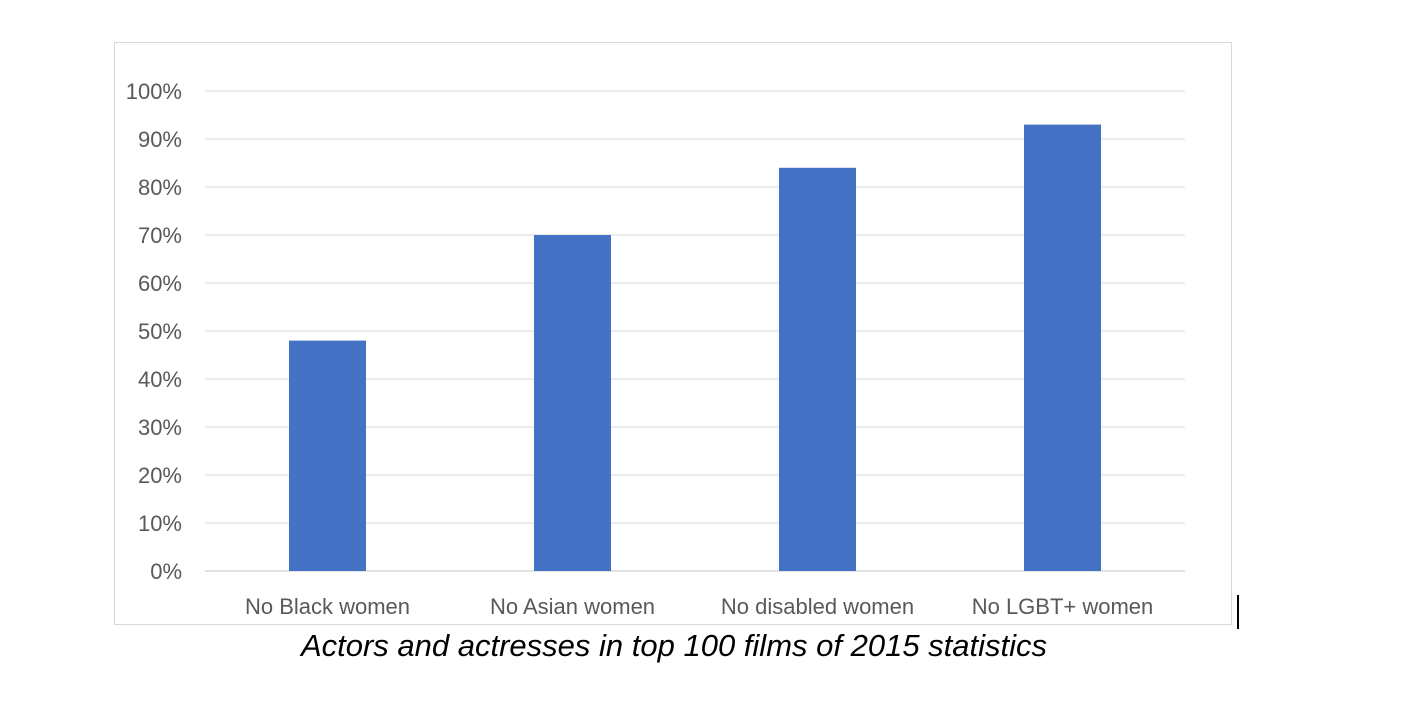 Image resolution: width=1408 pixels, height=722 pixels. I want to click on y-axis-tick-labels: 0% 10% 20% 30% 40% 50% 60% 70% 80% 90% 100%, so click(154, 331).